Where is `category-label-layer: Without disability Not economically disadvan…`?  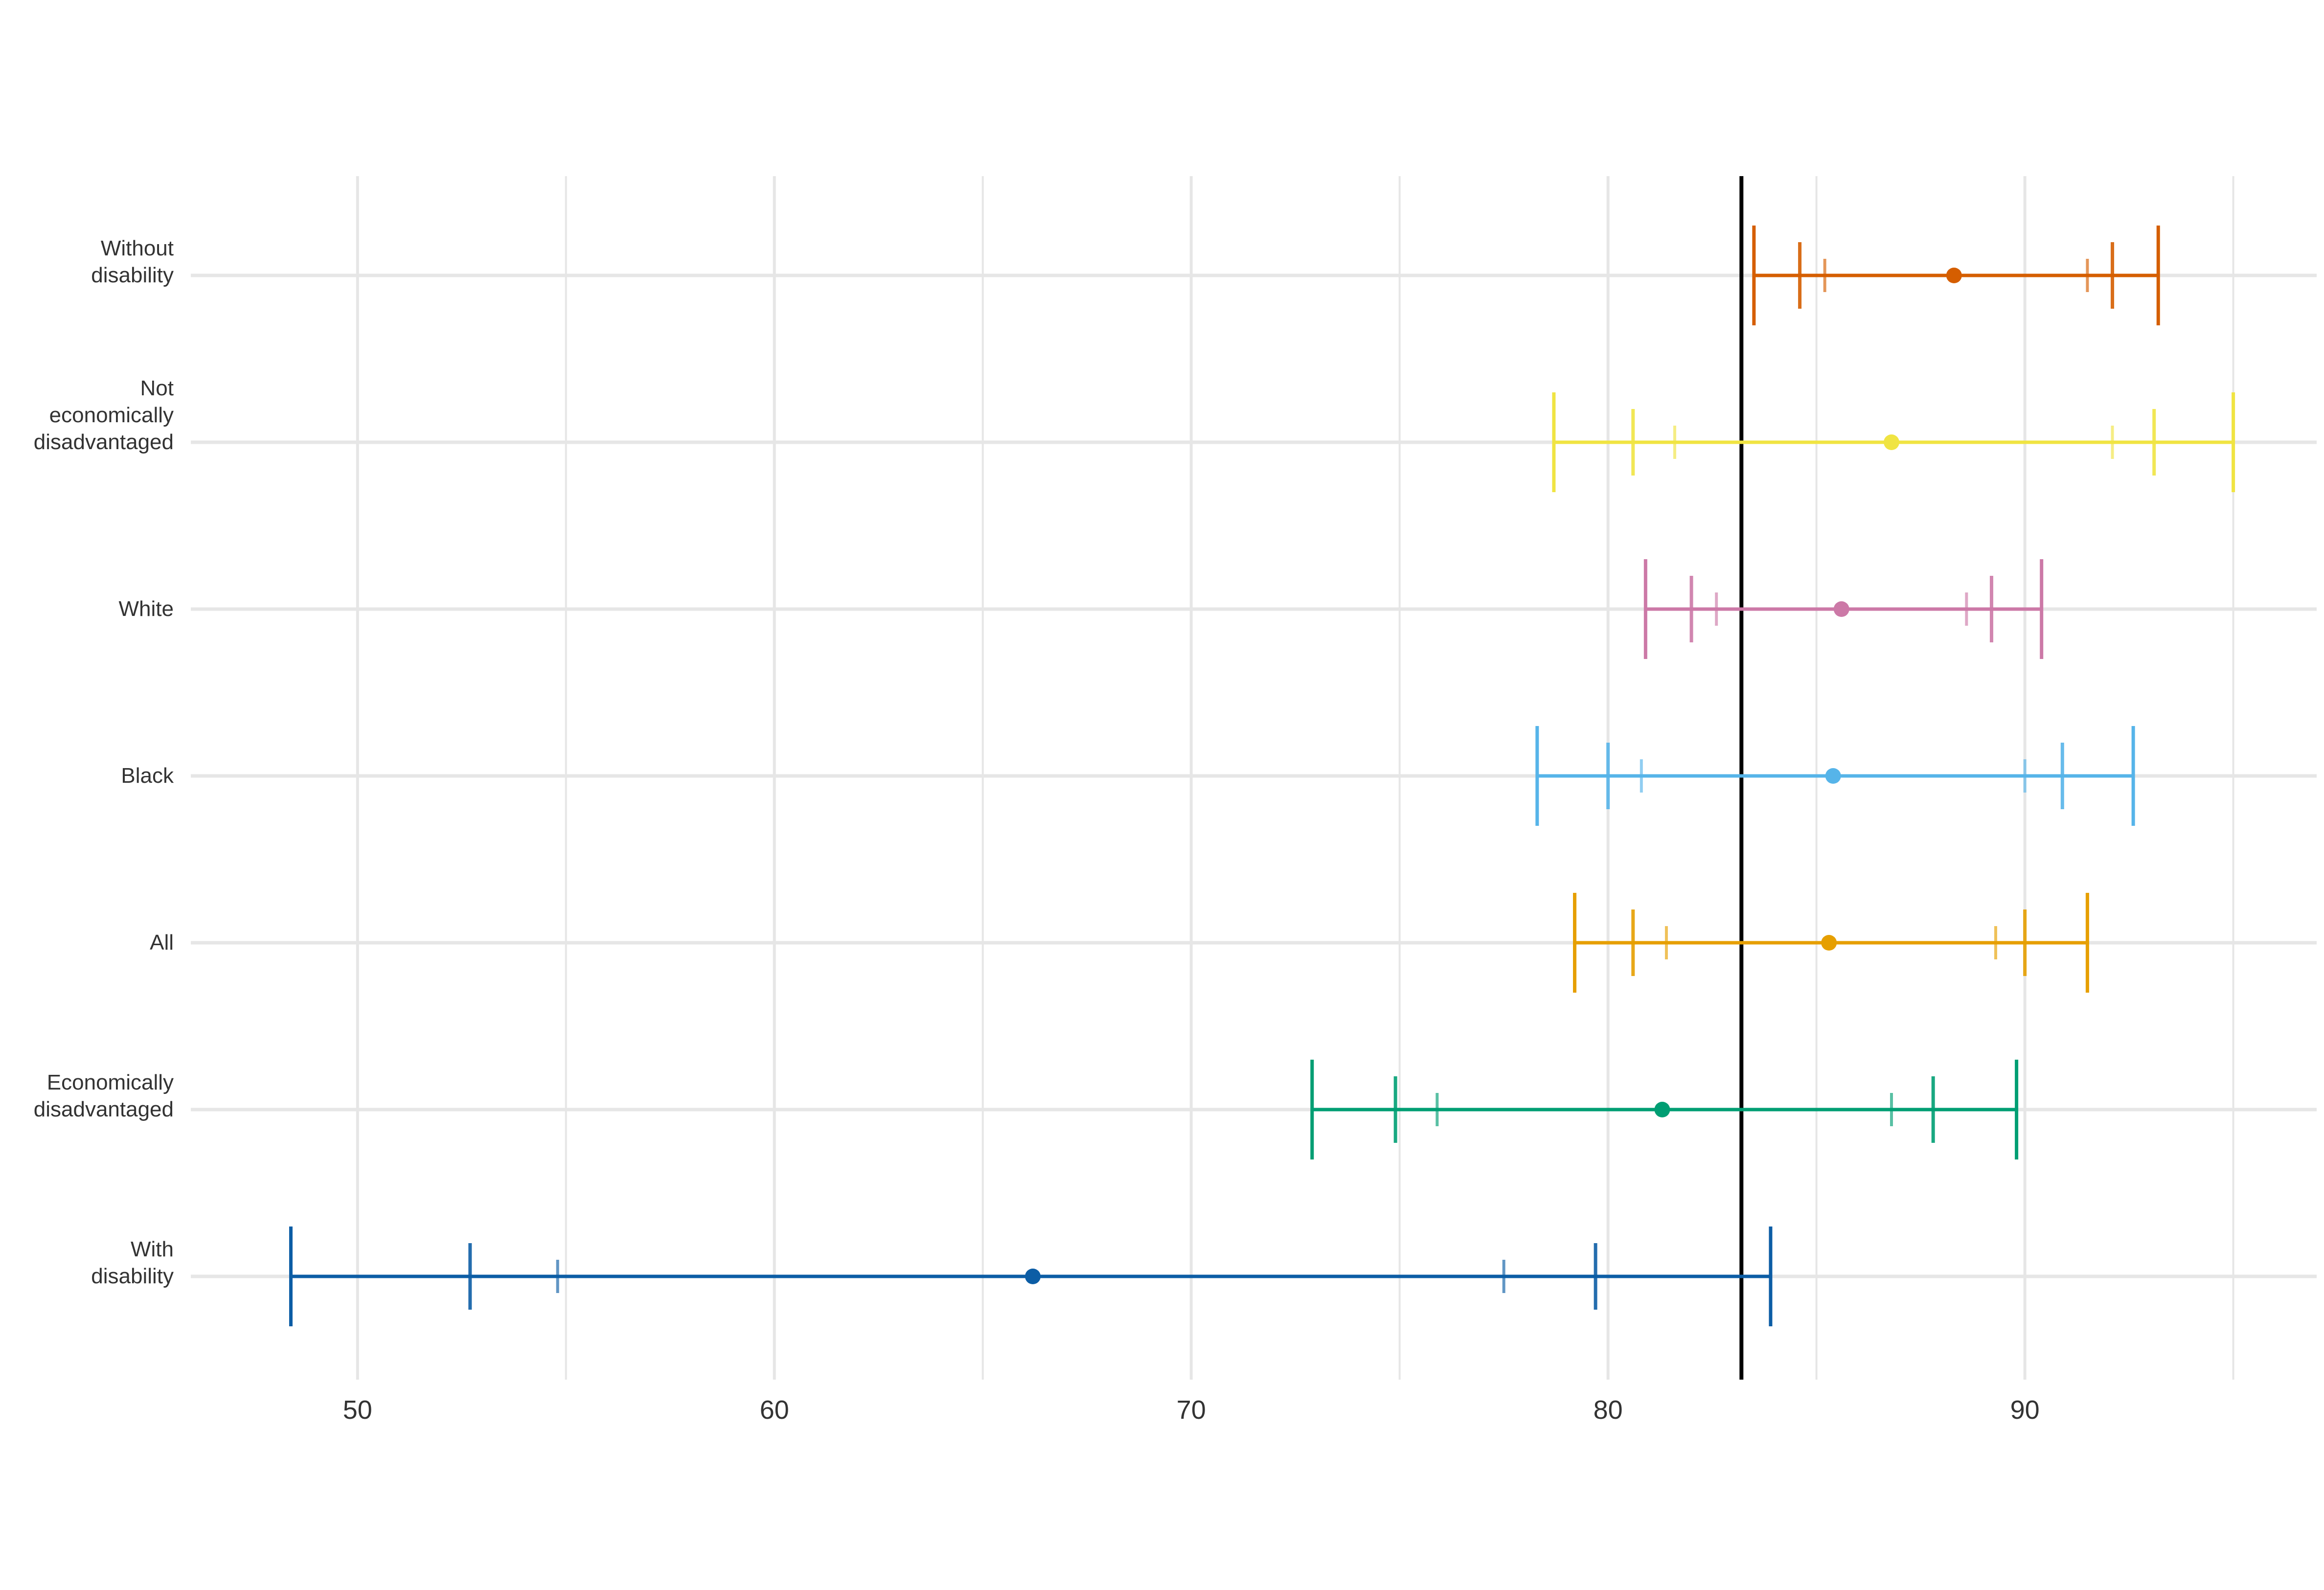
category-label-layer: Without disability Not economically disadvan… is located at coordinates (104, 762).